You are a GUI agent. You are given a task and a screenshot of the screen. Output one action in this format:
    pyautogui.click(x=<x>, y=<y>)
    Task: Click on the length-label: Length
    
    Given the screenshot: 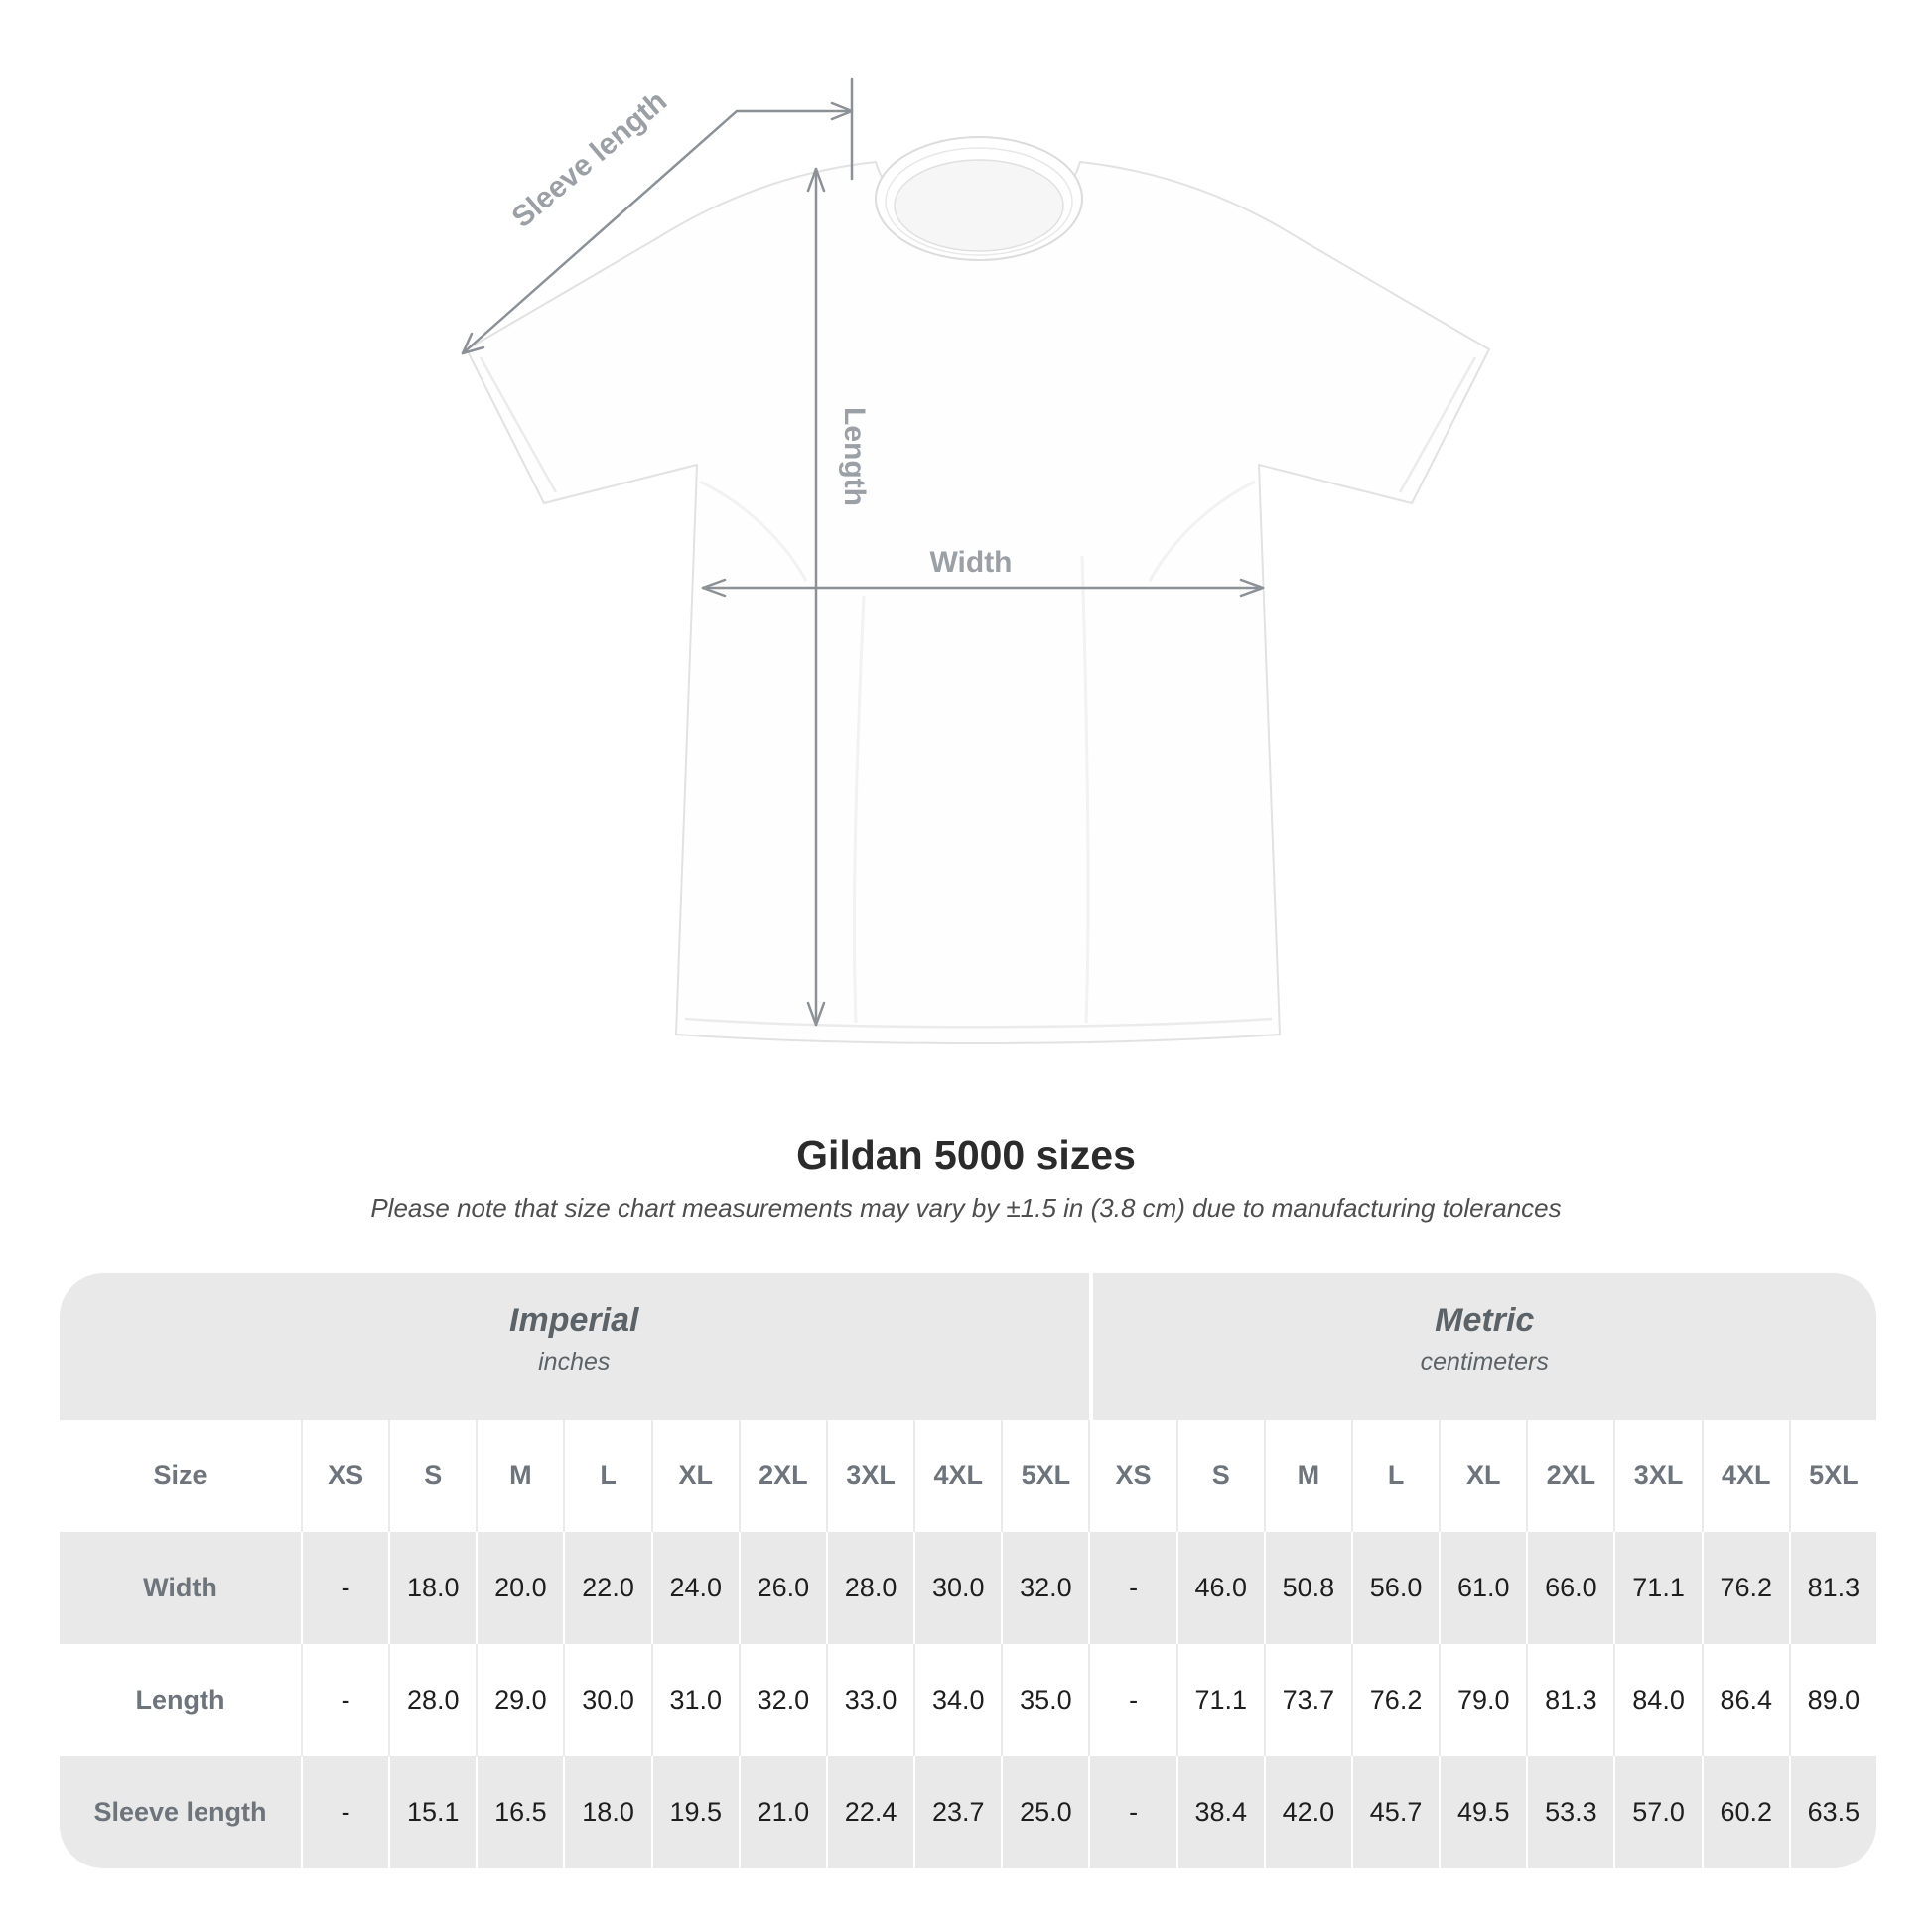 What is the action you would take?
    pyautogui.click(x=854, y=456)
    